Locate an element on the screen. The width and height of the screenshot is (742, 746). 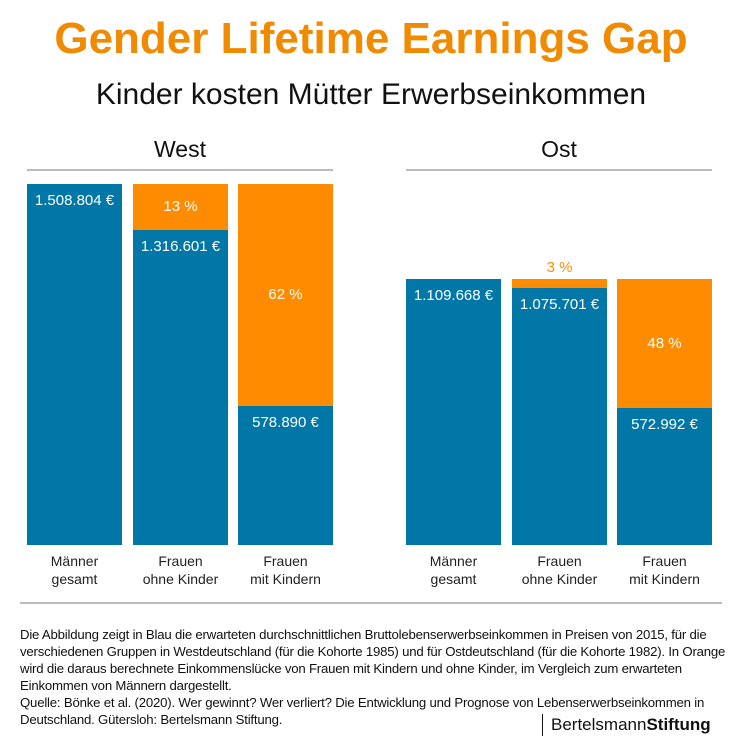
gap-label: 48 % is located at coordinates (664, 343).